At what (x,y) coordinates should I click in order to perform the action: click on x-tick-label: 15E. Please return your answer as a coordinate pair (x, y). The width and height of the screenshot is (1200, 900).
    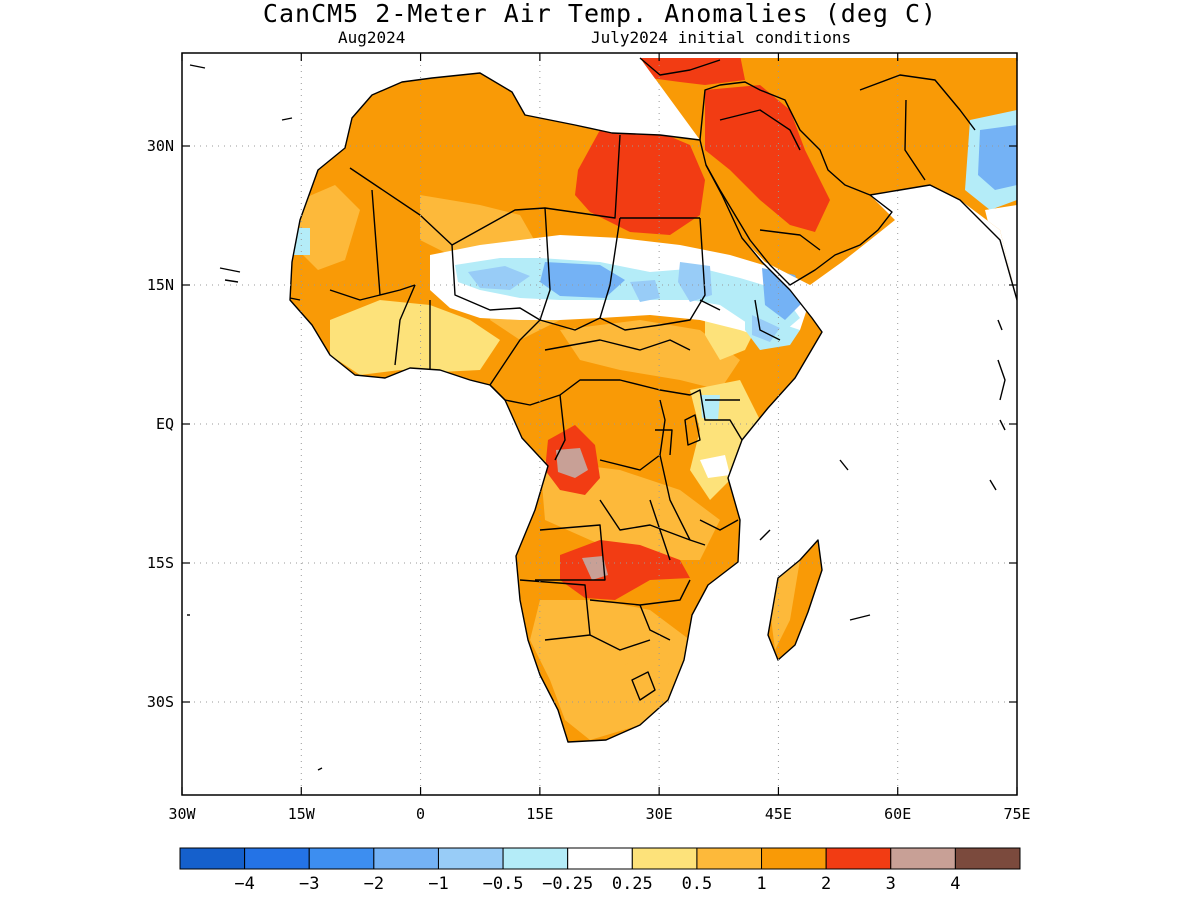
    Looking at the image, I should click on (539, 814).